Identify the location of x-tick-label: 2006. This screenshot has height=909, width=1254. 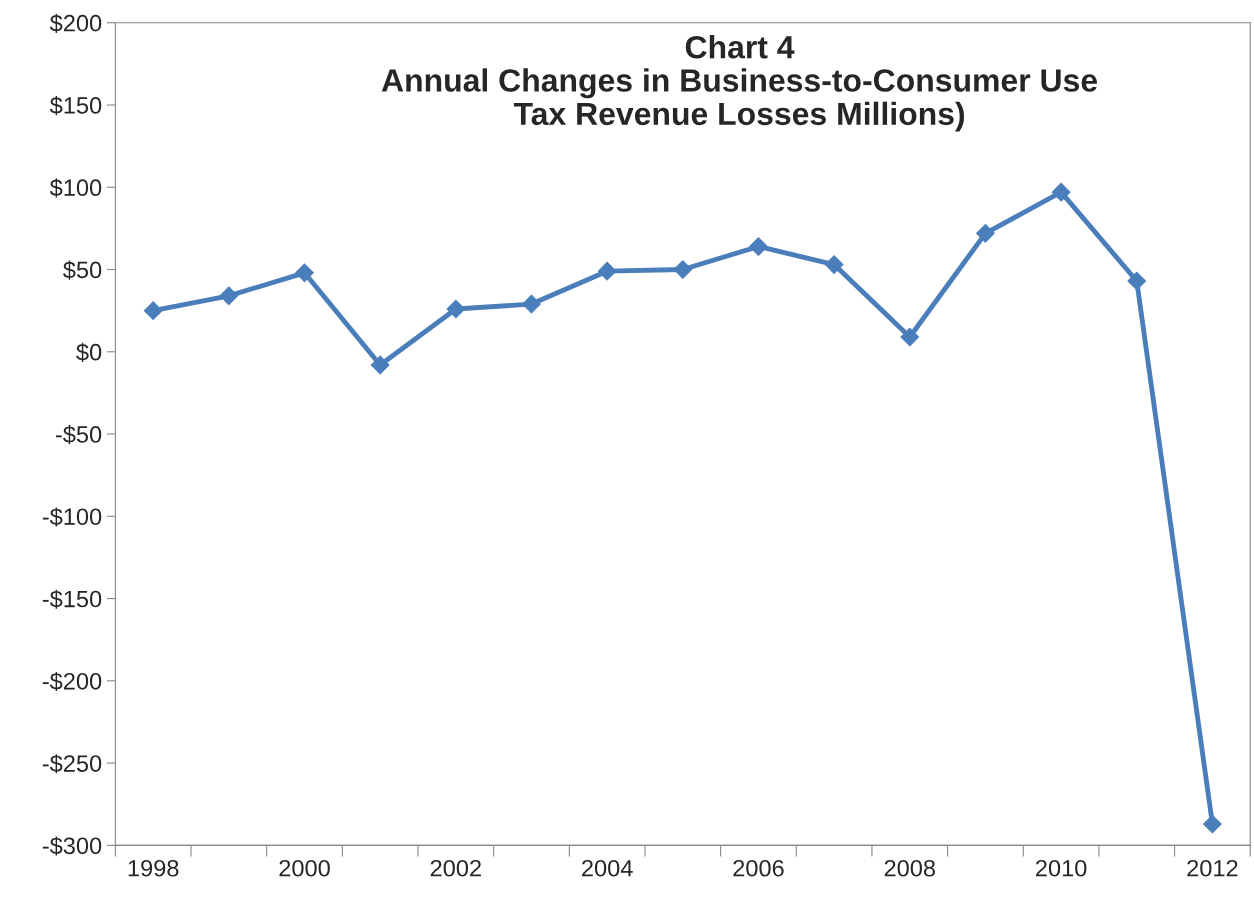
(758, 868).